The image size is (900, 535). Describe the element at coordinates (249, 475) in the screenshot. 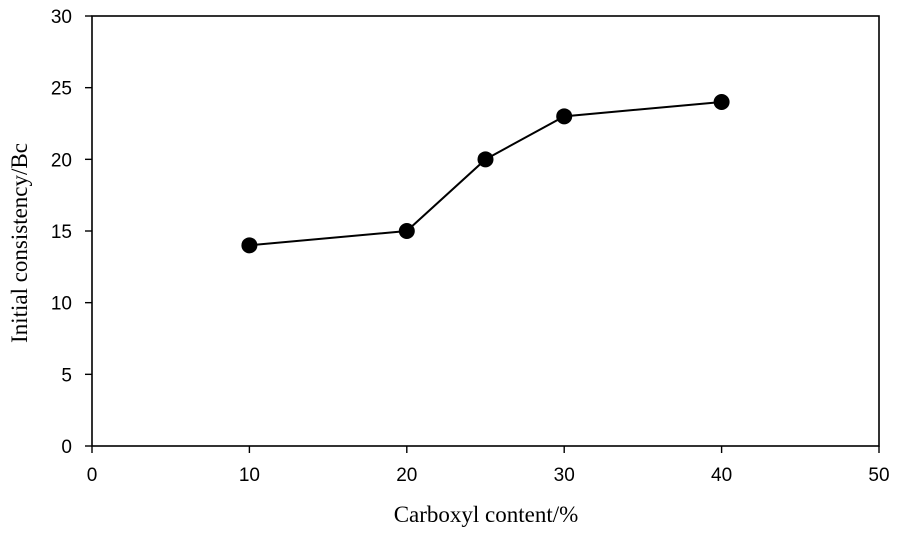

I see `x-tick-label: 10` at that location.